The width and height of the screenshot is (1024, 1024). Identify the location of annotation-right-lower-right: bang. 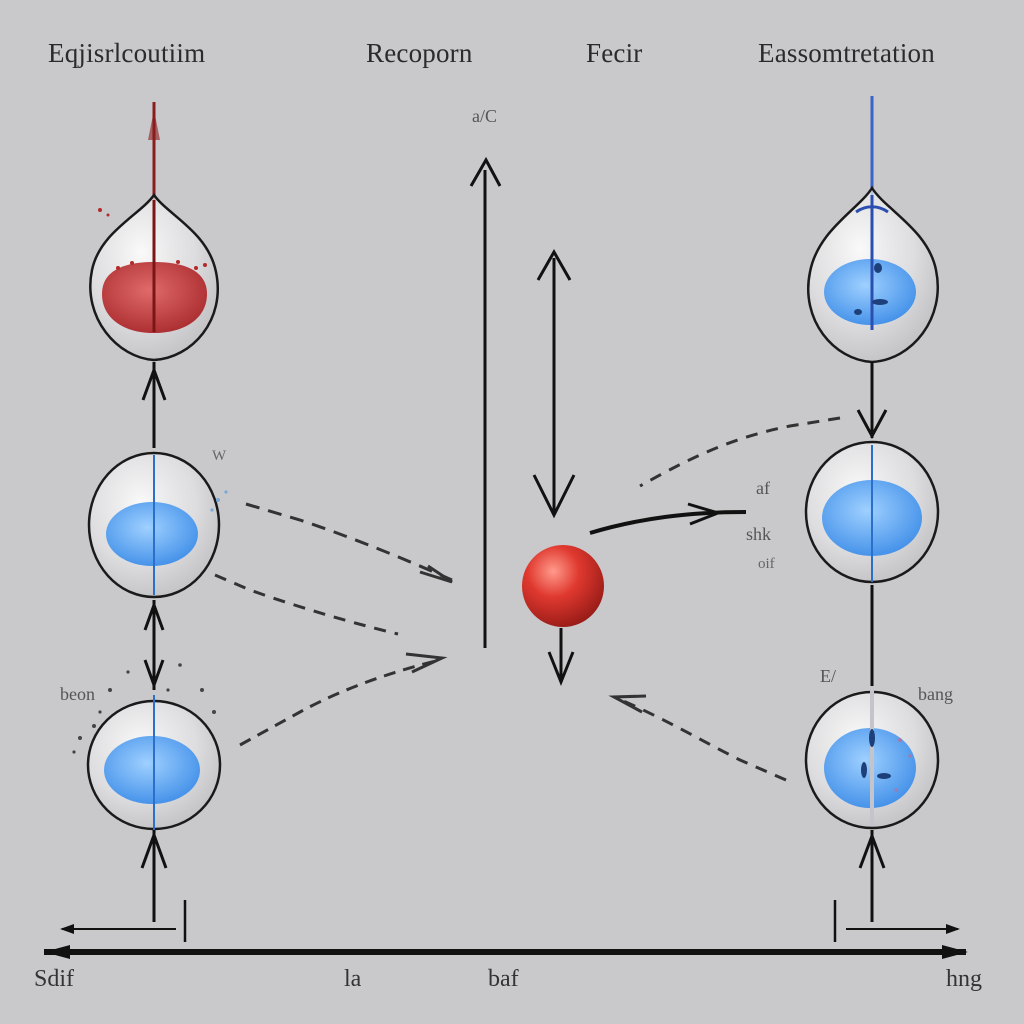
(935, 694).